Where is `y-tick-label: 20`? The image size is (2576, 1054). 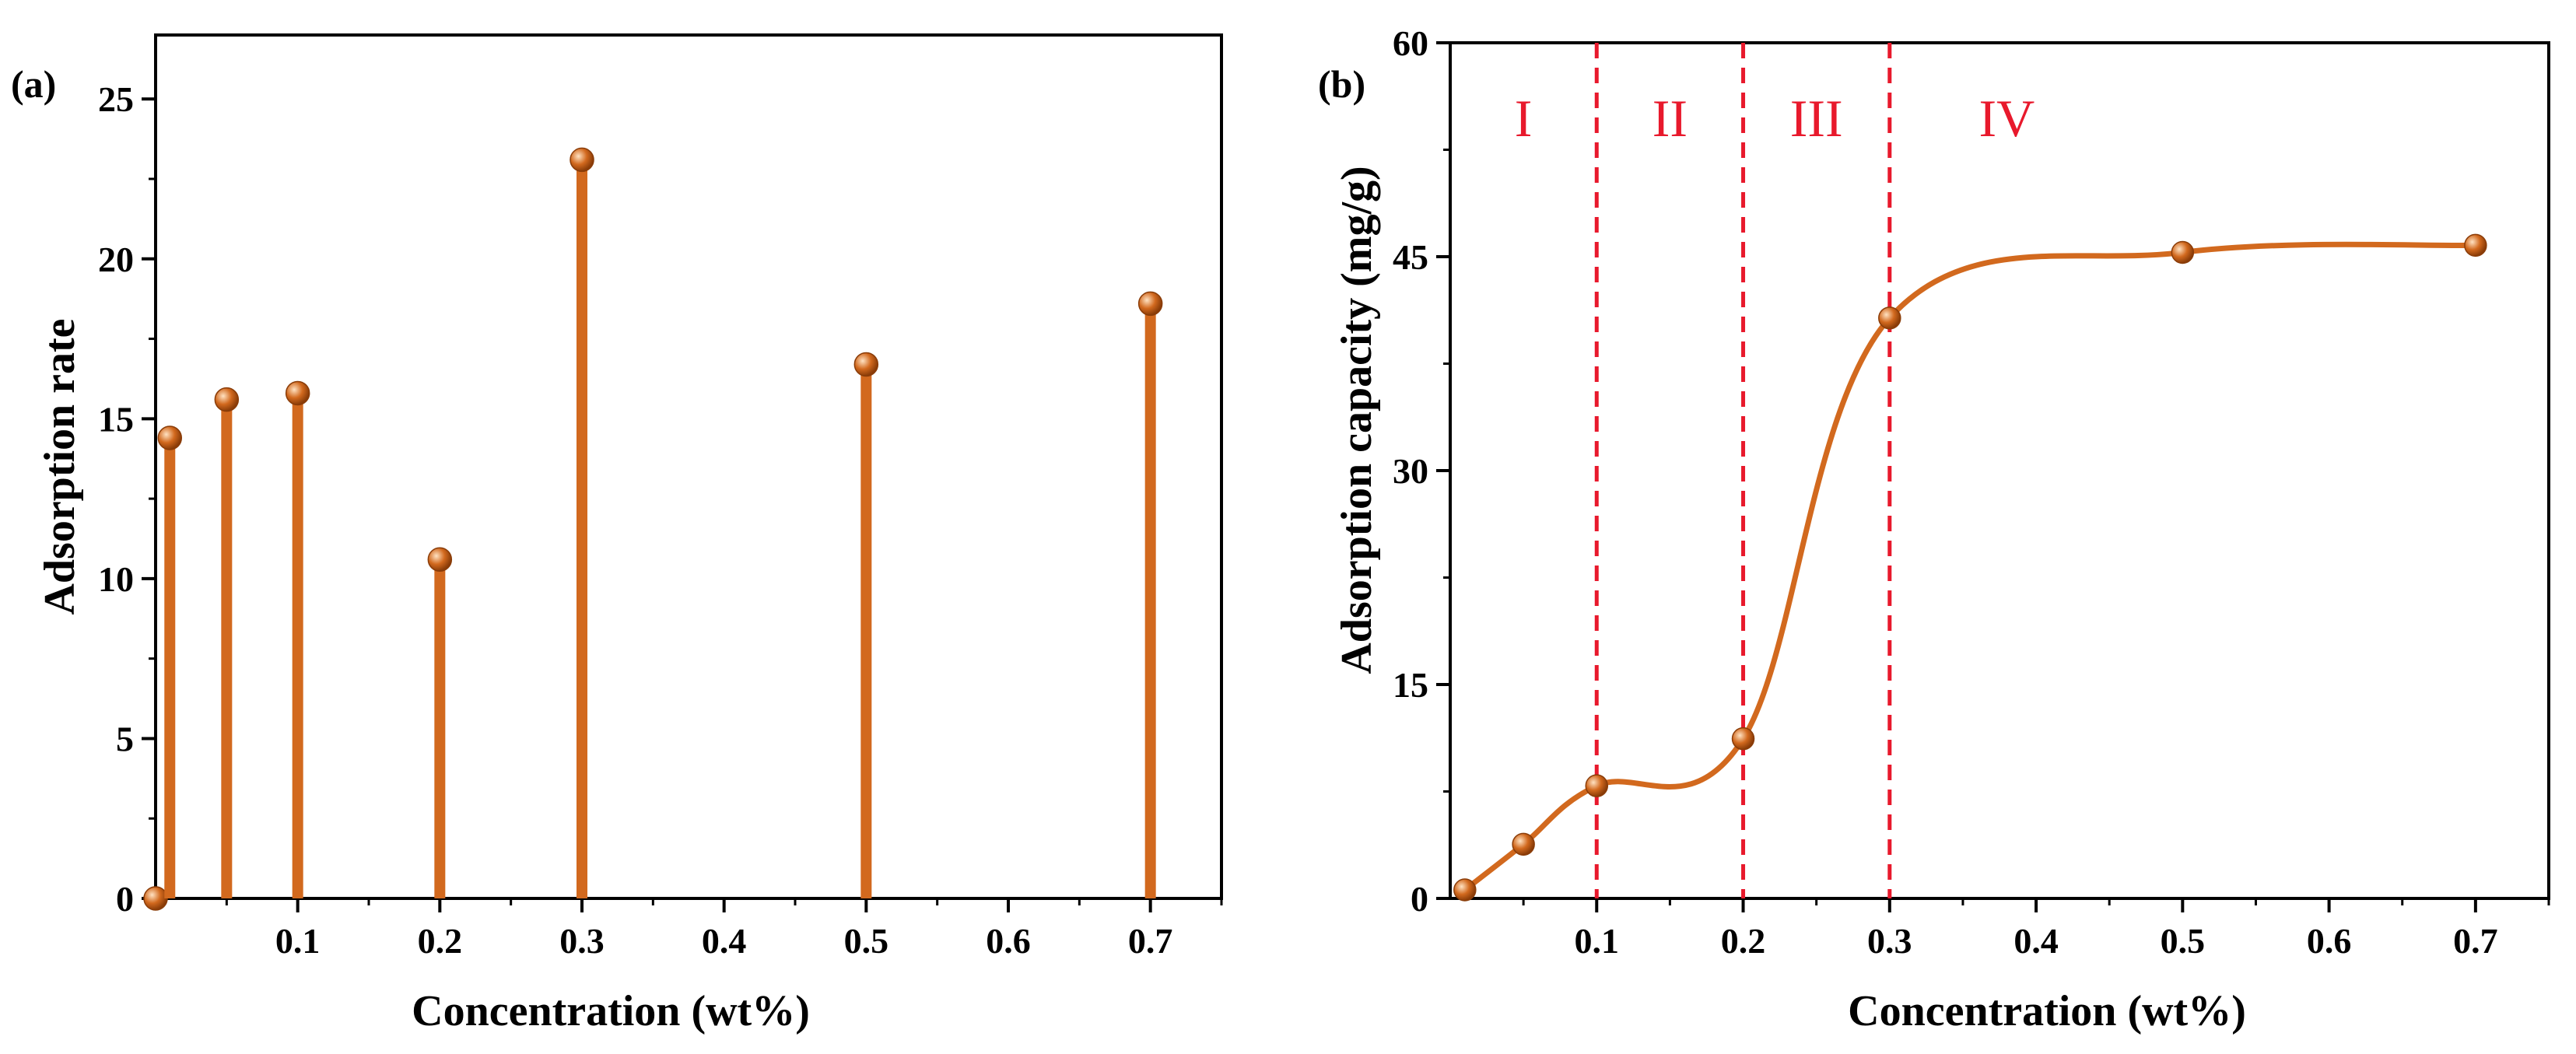 y-tick-label: 20 is located at coordinates (116, 259).